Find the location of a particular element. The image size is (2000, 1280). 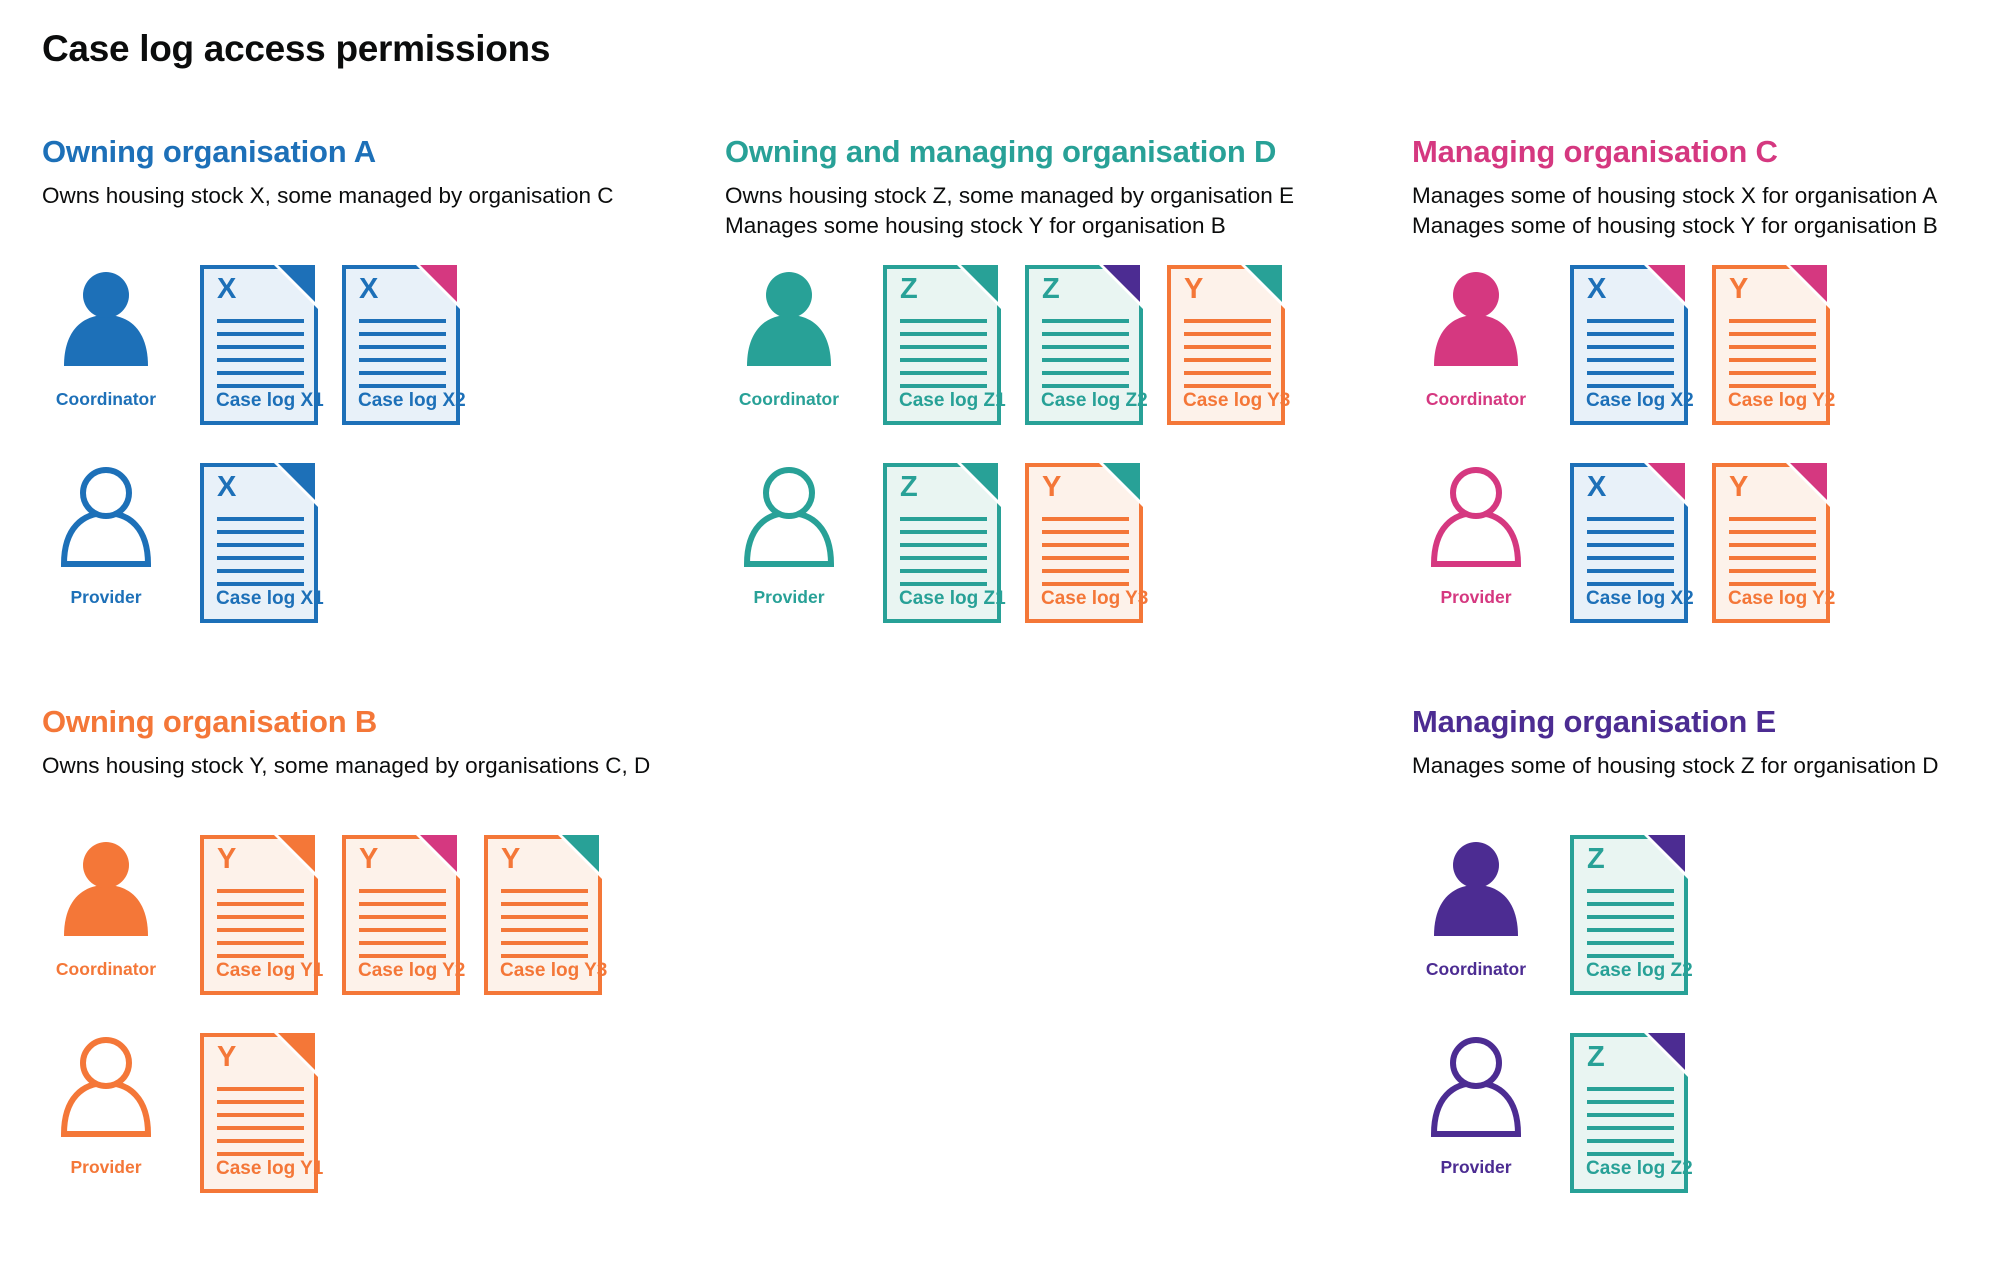

org-section-rows: Coordinator X Case log X1 X Case log X2 is located at coordinates (254, 463).